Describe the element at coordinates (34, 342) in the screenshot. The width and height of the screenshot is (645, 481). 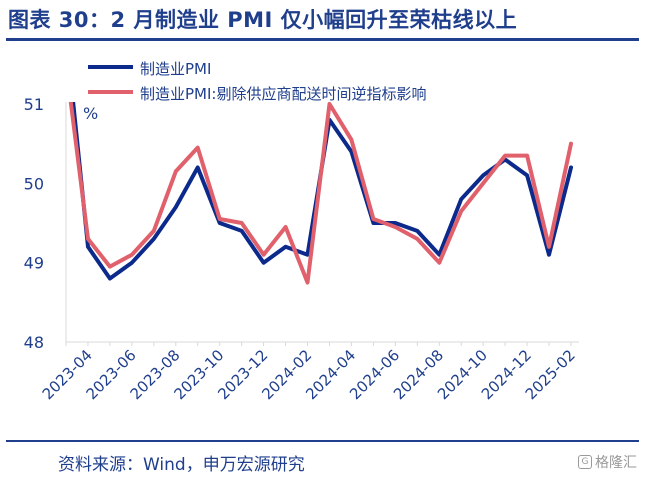
I see `y-tick-label: 48` at that location.